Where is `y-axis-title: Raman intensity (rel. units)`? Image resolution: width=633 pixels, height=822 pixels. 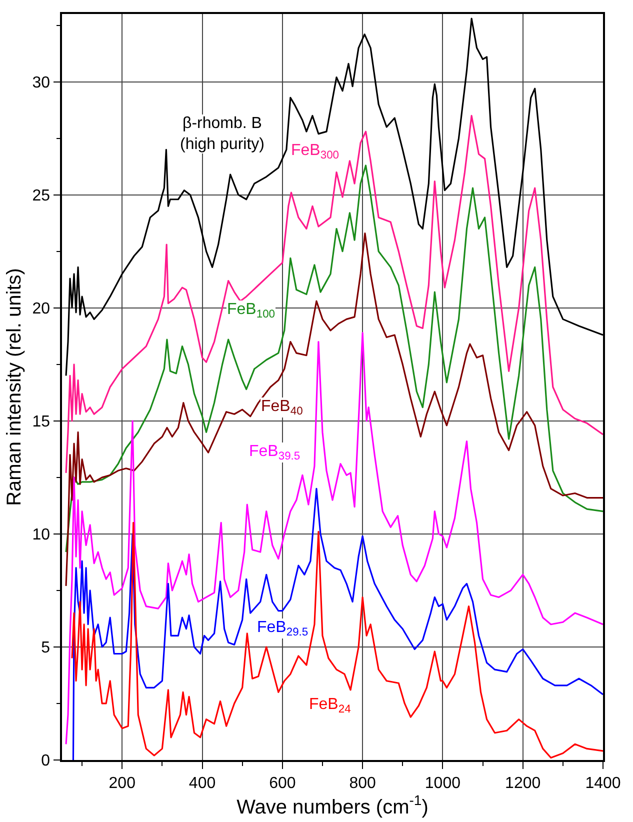
y-axis-title: Raman intensity (rel. units) is located at coordinates (14, 387).